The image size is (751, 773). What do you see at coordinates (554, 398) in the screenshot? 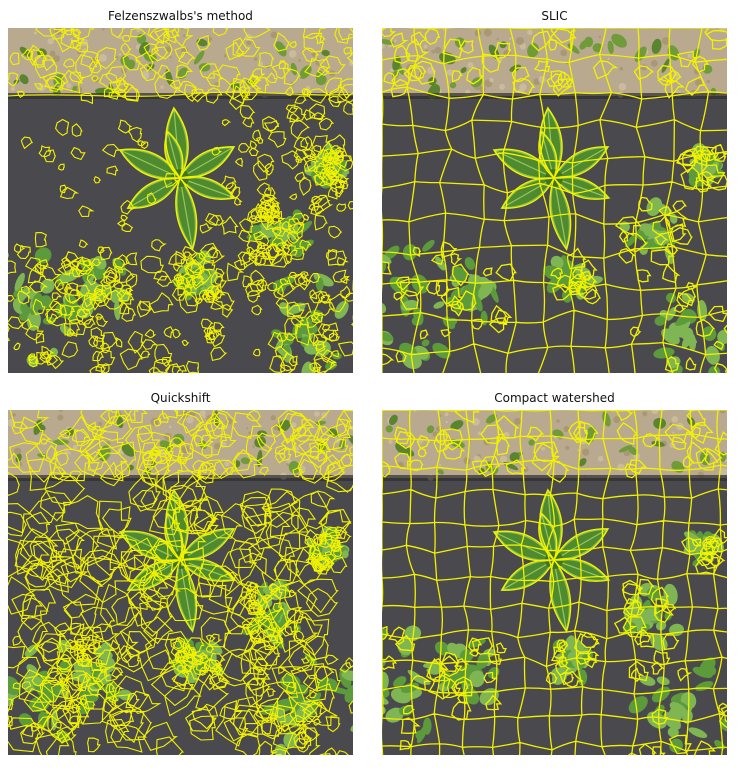
I see `panel-title-compact-watershed: Compact watershed` at bounding box center [554, 398].